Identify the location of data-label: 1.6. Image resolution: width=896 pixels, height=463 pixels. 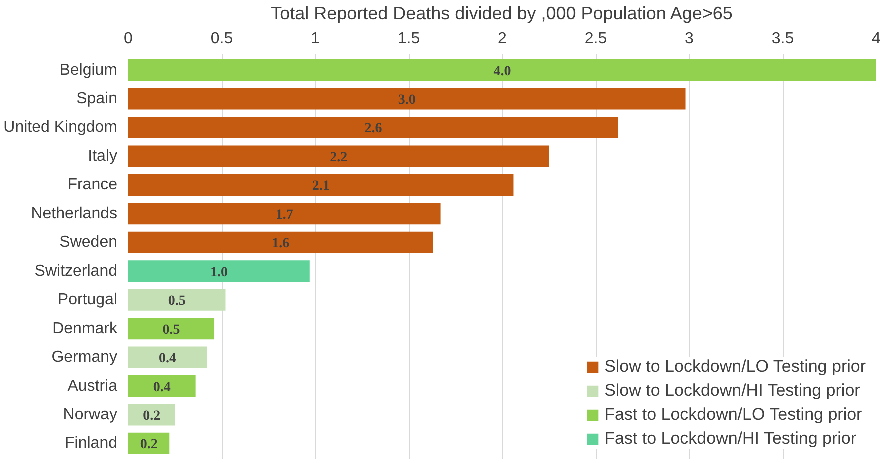
(281, 244).